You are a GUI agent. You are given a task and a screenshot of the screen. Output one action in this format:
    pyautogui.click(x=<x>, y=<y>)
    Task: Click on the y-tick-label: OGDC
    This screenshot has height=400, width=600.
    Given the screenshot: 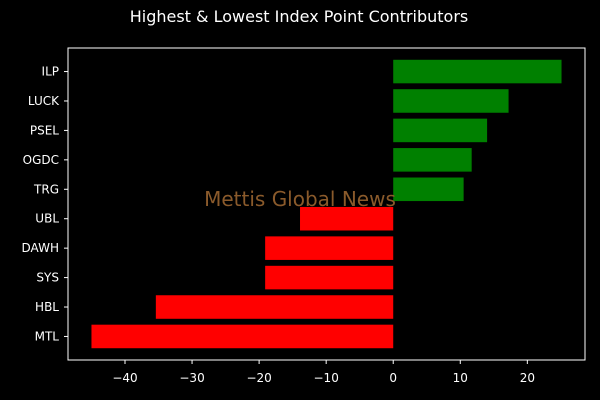 What is the action you would take?
    pyautogui.click(x=41, y=160)
    